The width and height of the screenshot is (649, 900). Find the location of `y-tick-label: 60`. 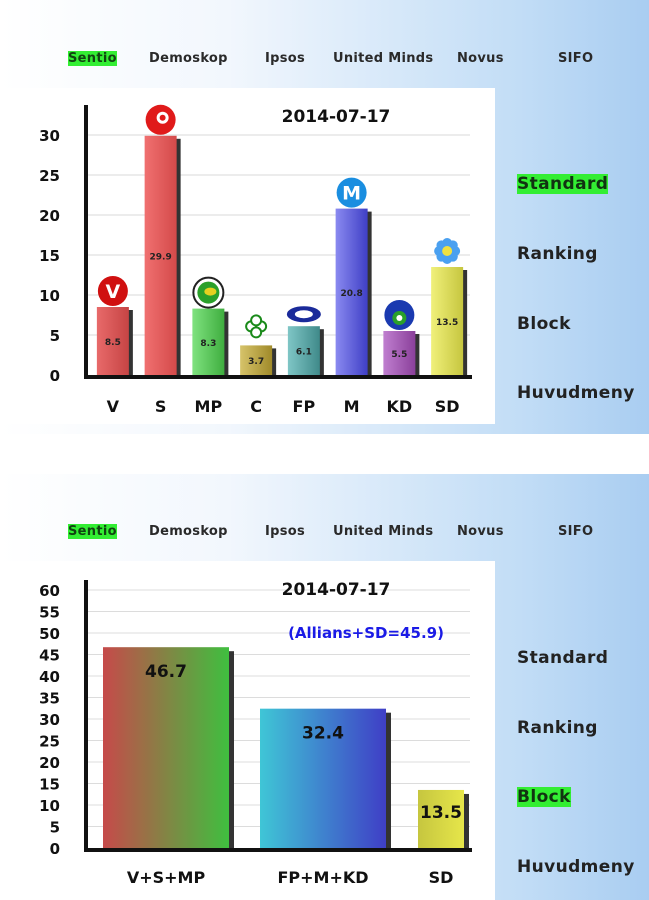

y-tick-label: 60 is located at coordinates (49, 591).